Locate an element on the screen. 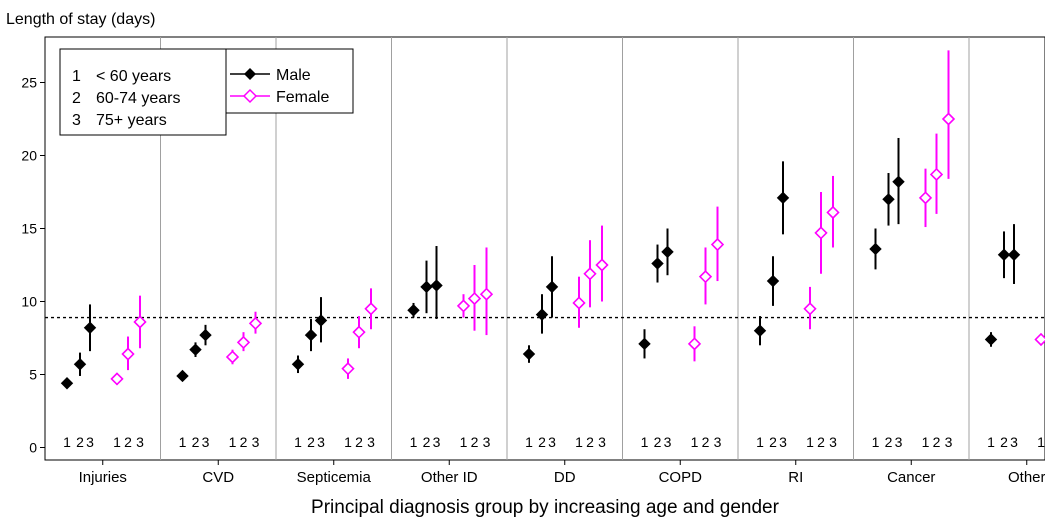 Image resolution: width=1045 pixels, height=525 pixels. y-tick-label-15: 15 is located at coordinates (29, 229).